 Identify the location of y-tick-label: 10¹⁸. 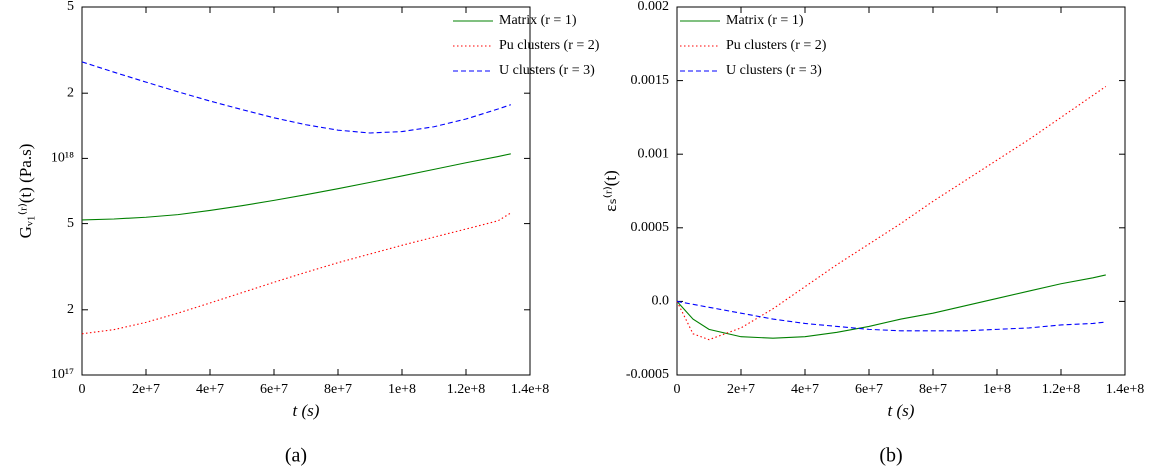
(62, 158).